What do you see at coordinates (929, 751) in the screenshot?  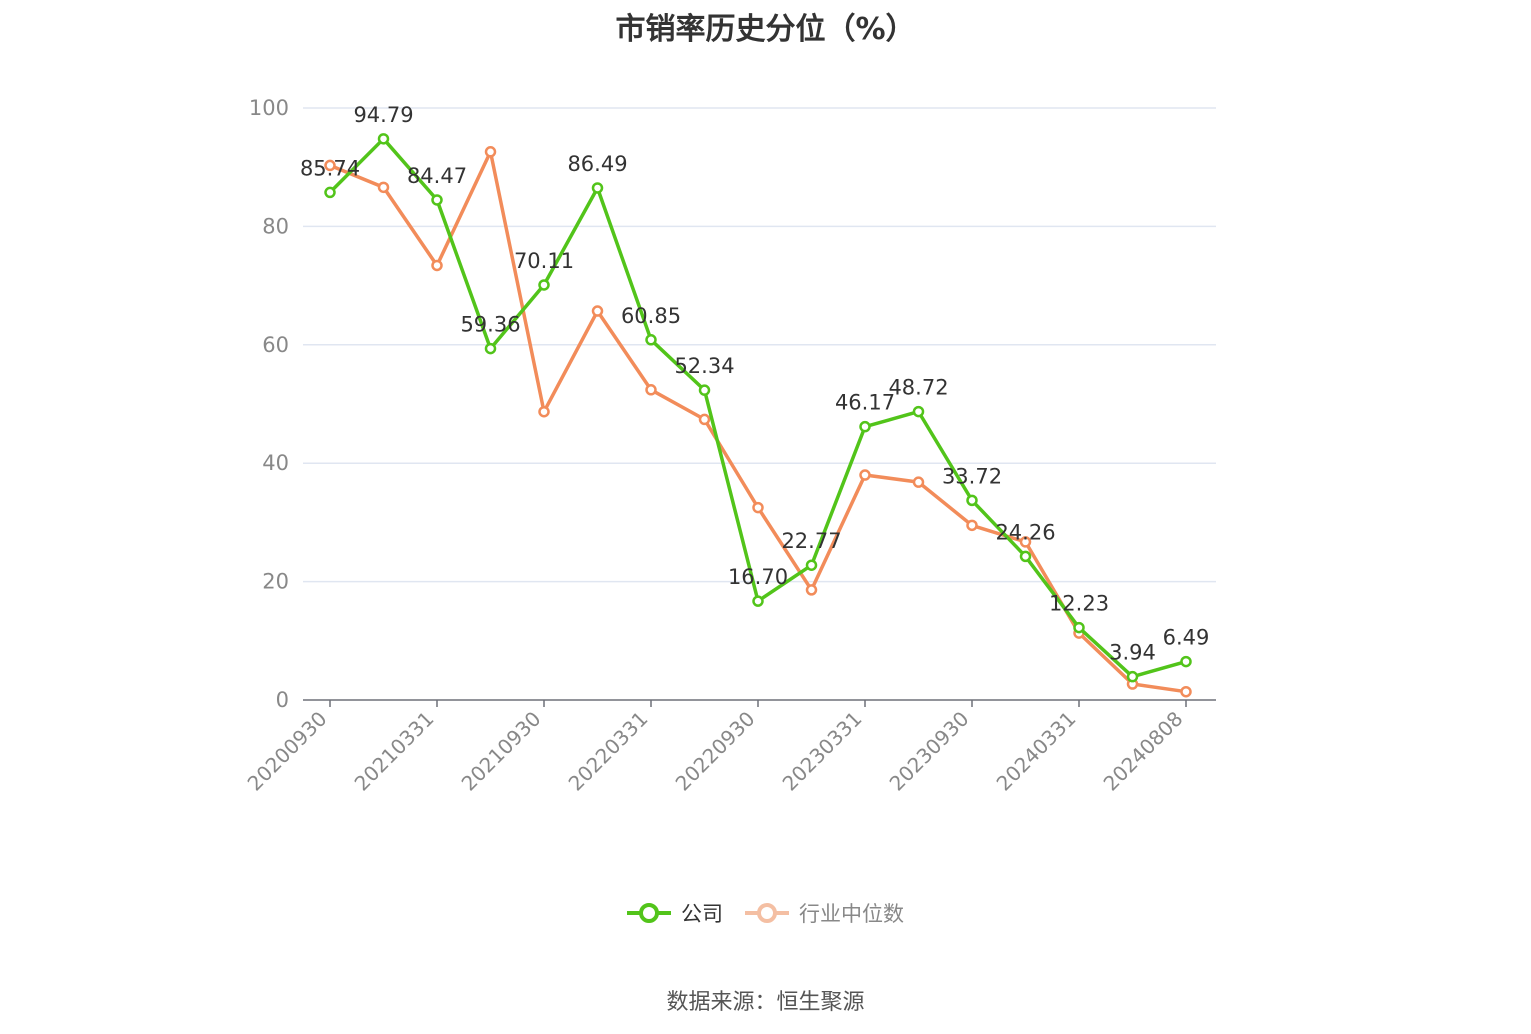 I see `x-tick-label: 20230930` at bounding box center [929, 751].